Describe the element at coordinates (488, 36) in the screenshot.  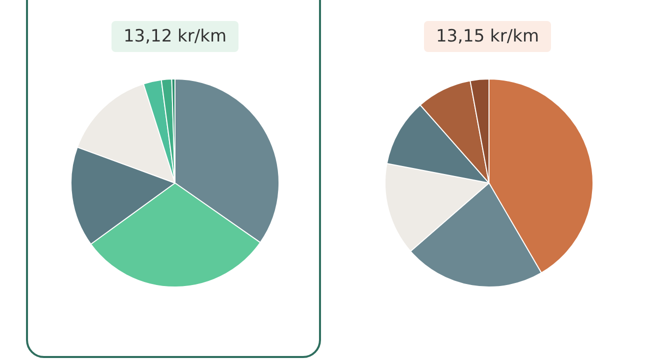
I see `chart-subtitle: 13,15 kr/km` at that location.